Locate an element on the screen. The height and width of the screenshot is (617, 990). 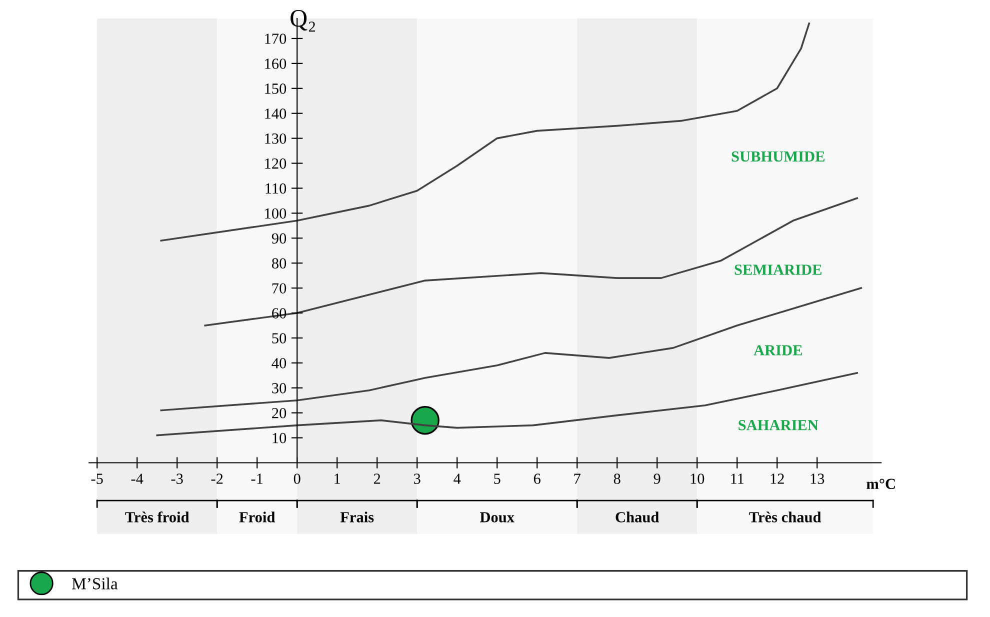
x-tick-label: -3 is located at coordinates (177, 479).